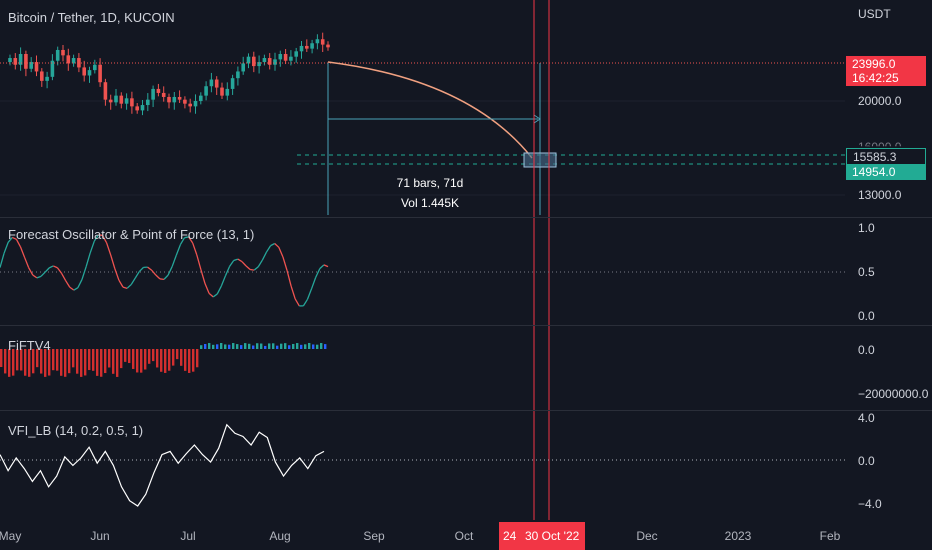 Image resolution: width=932 pixels, height=550 pixels. Describe the element at coordinates (29, 345) in the screenshot. I see `fiftv-title: FiFTV4` at that location.